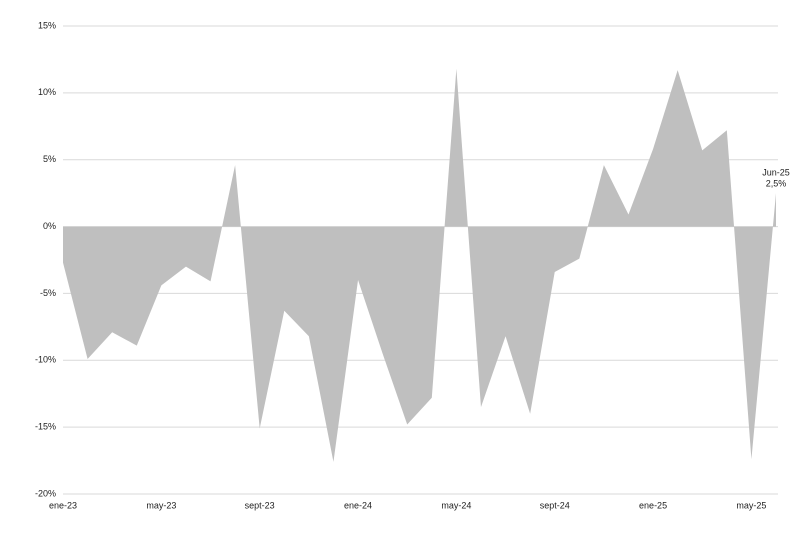  What do you see at coordinates (161, 505) in the screenshot?
I see `x-tick-label: may-23` at bounding box center [161, 505].